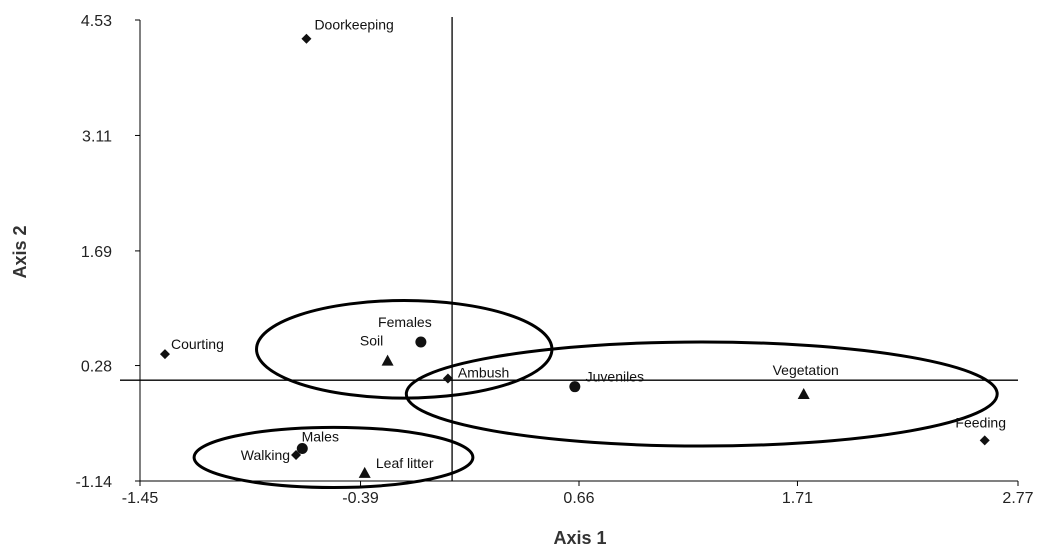 The width and height of the screenshot is (1044, 551). Describe the element at coordinates (806, 370) in the screenshot. I see `point-label-vegetation: Vegetation` at that location.